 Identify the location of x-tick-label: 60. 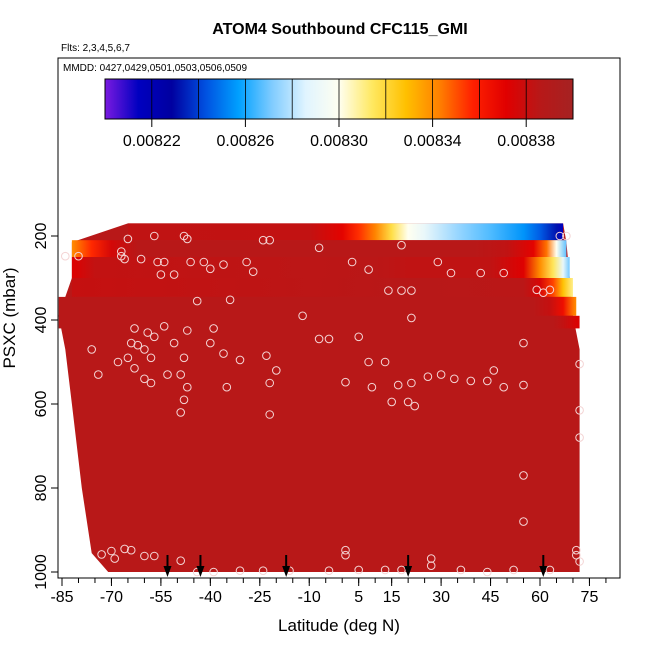
(540, 597).